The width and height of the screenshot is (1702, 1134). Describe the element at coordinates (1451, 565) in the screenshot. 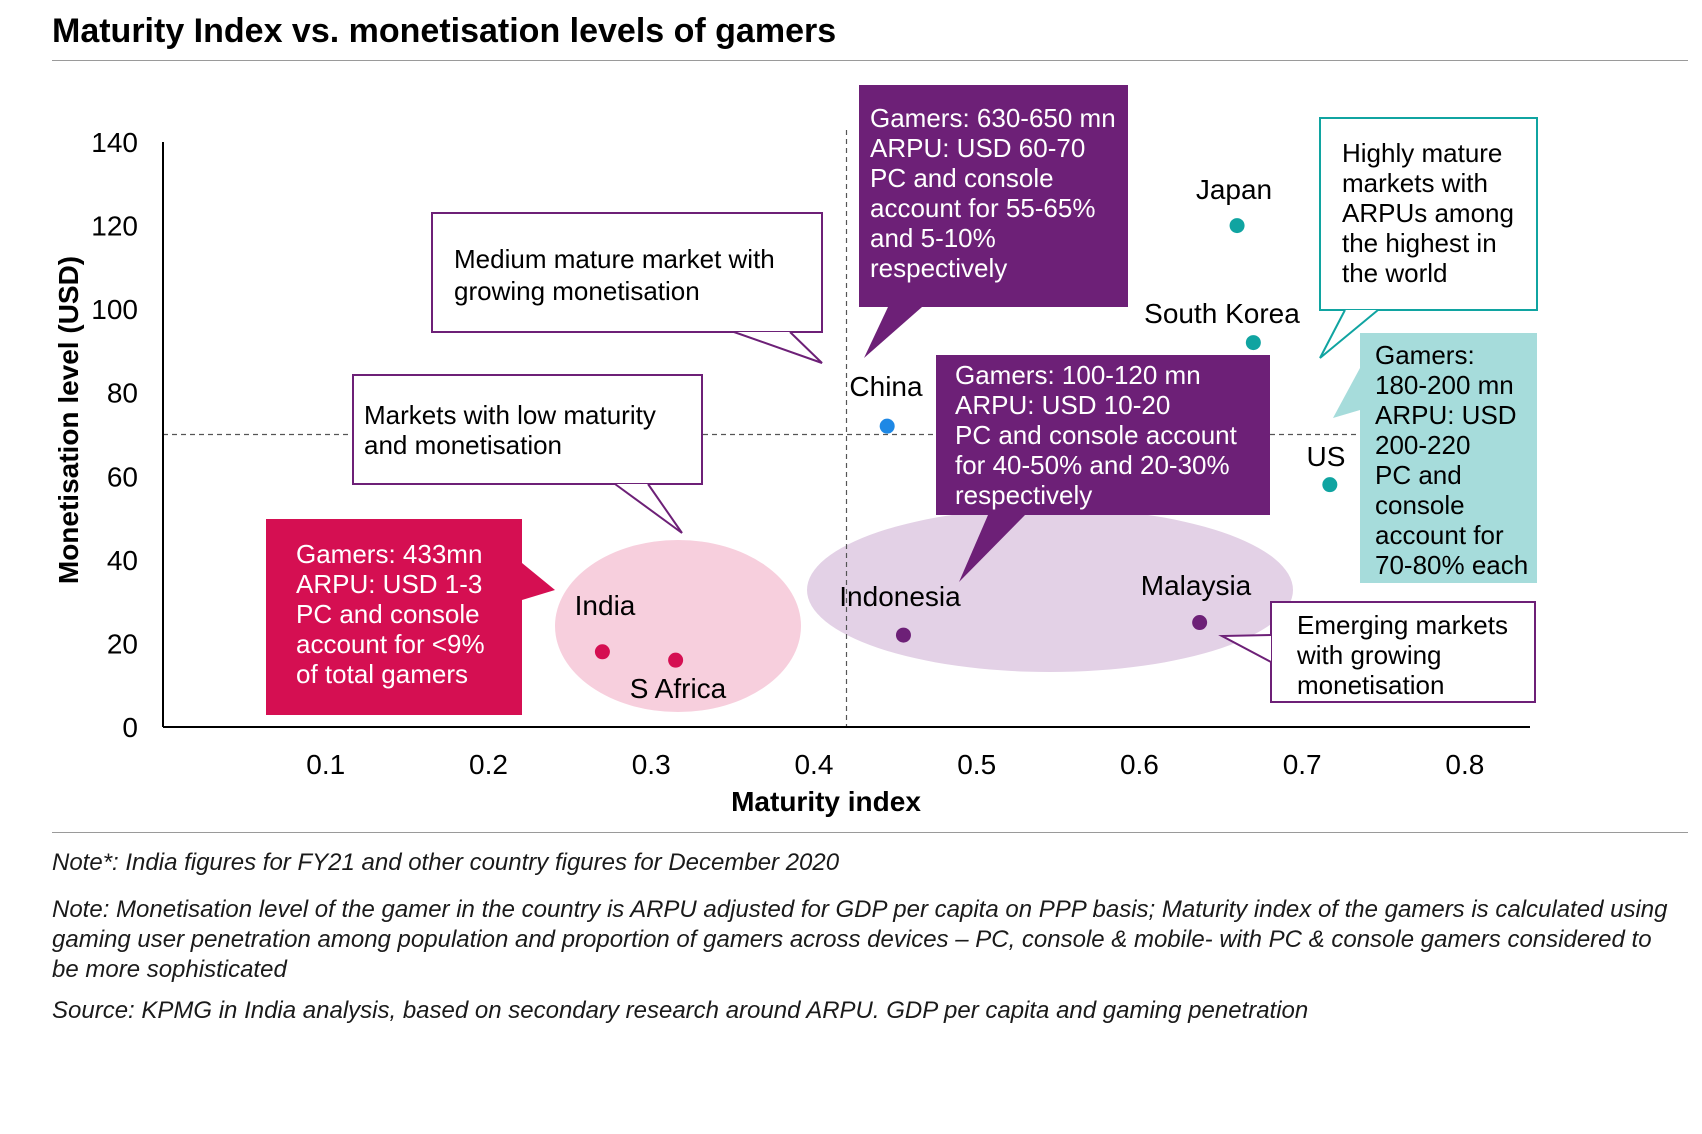

I see `callout-us-line: 70-80% each` at that location.